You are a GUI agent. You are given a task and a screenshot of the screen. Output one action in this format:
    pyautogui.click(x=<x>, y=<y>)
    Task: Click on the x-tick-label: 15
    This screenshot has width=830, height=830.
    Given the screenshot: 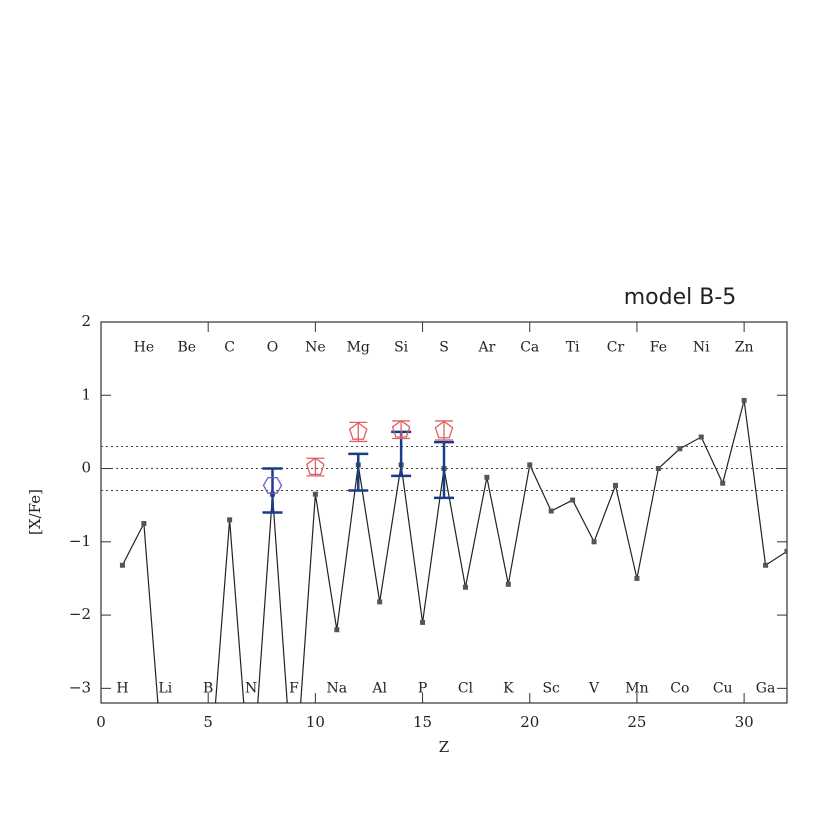 What is the action you would take?
    pyautogui.click(x=422, y=722)
    